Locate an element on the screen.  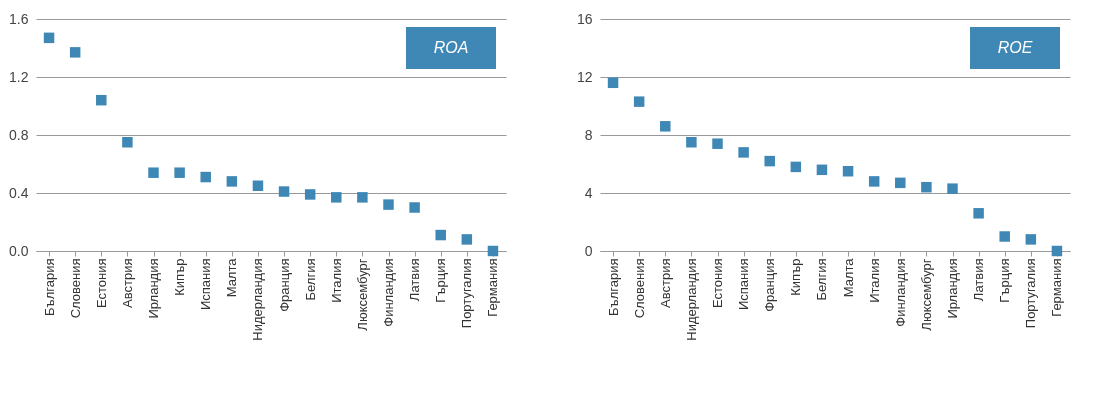
text: ROA is located at coordinates (451, 47).